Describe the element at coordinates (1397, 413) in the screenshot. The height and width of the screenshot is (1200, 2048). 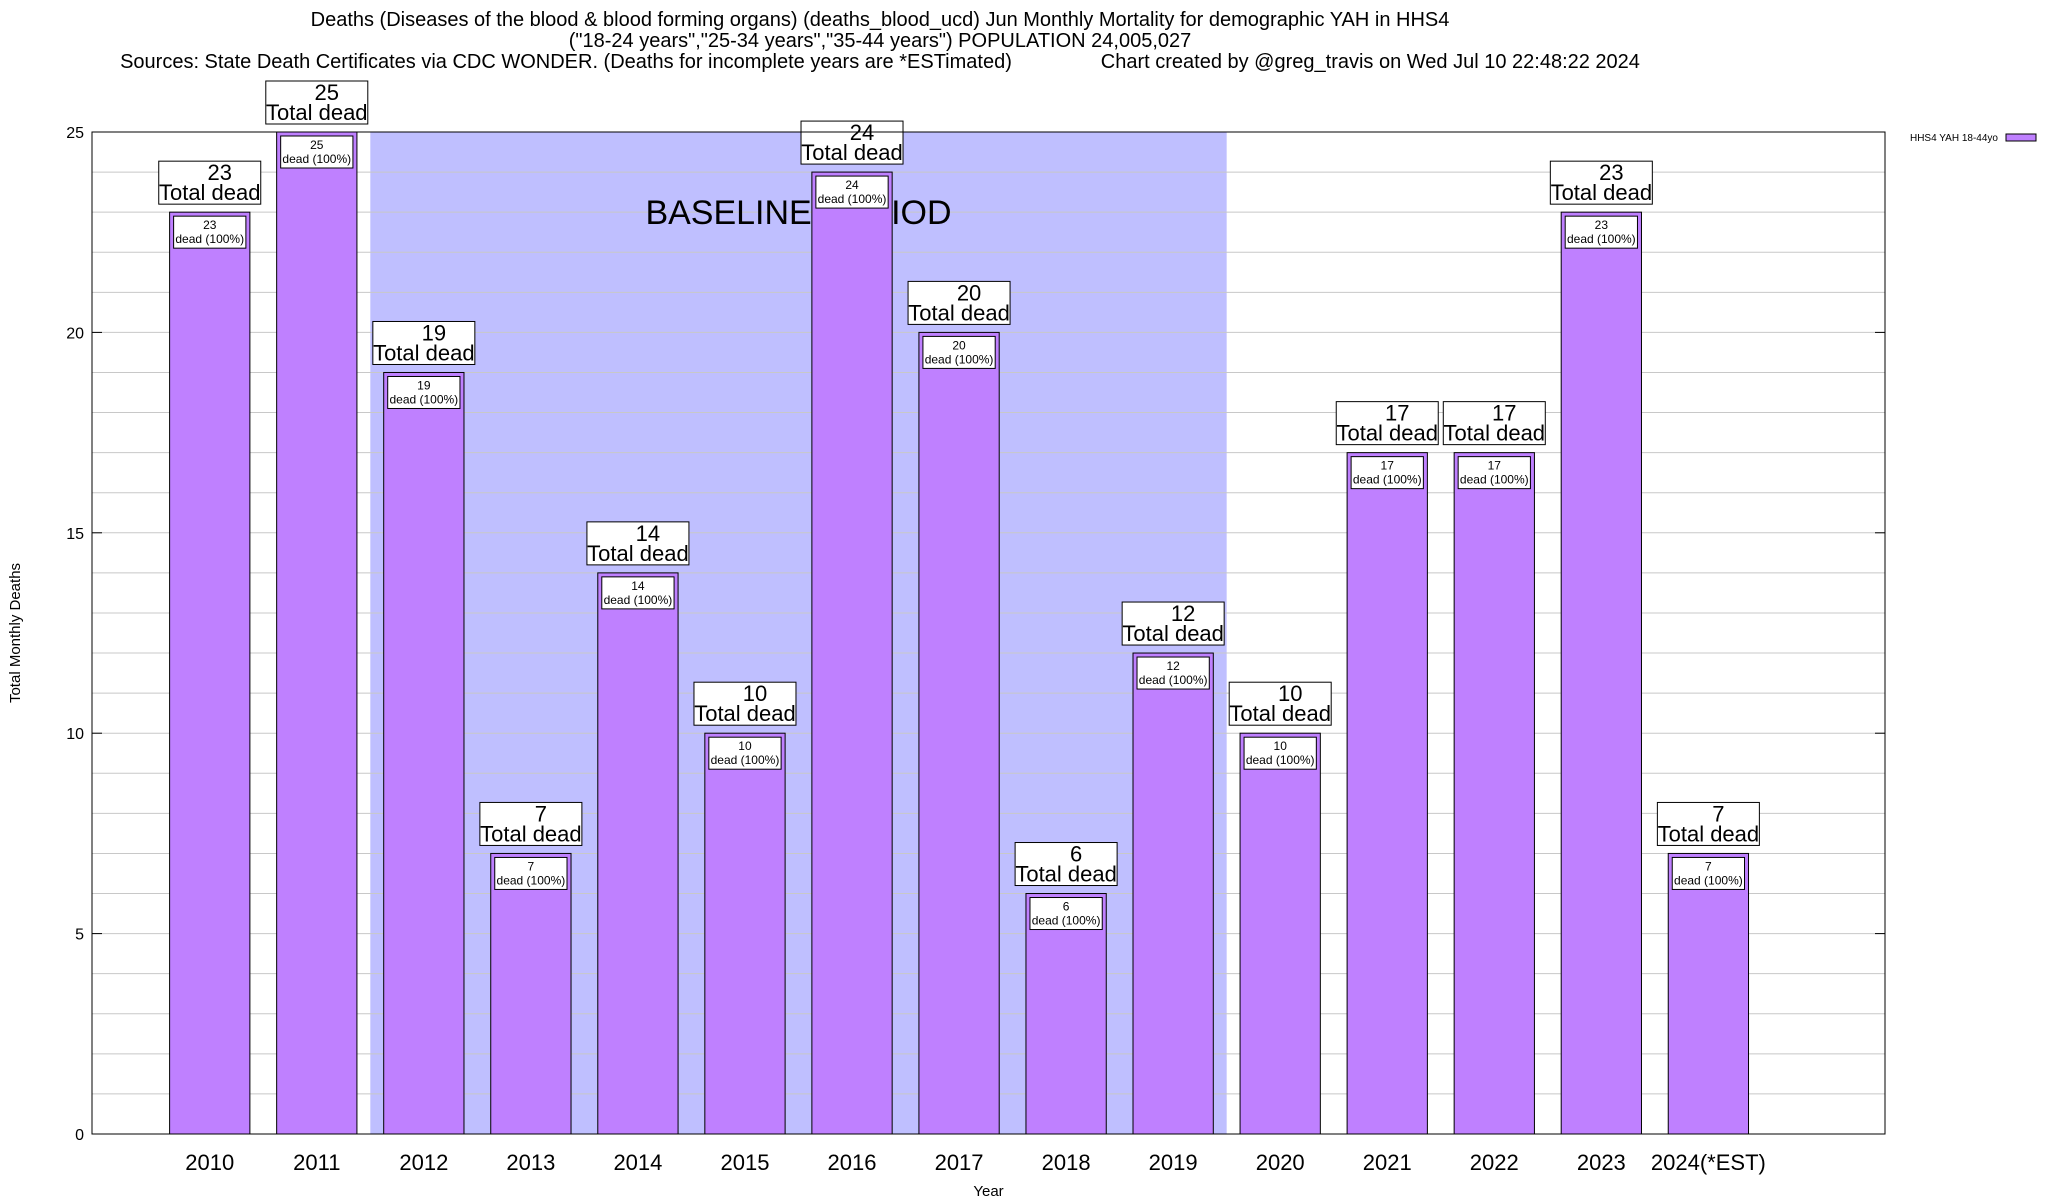
I see `bar-total-value: 17` at that location.